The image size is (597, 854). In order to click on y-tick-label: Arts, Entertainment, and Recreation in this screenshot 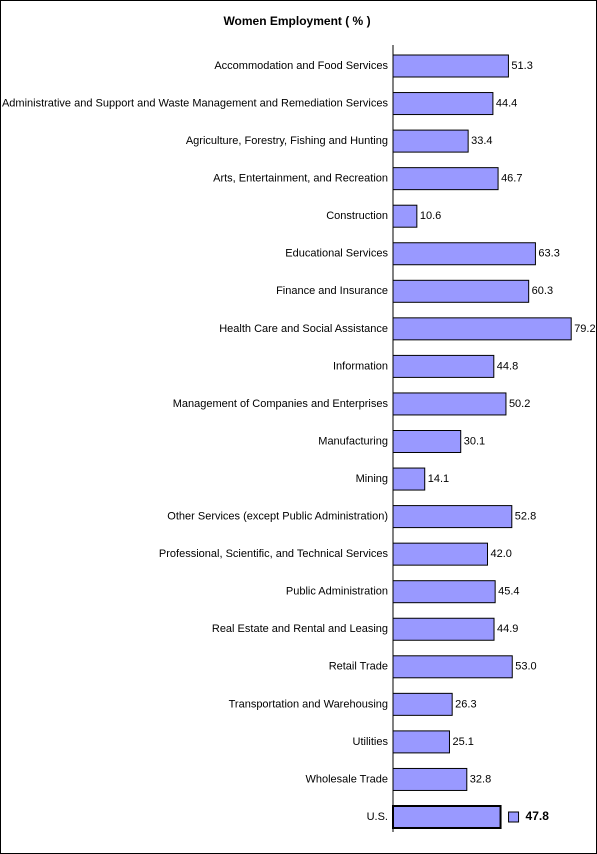, I will do `click(300, 179)`.